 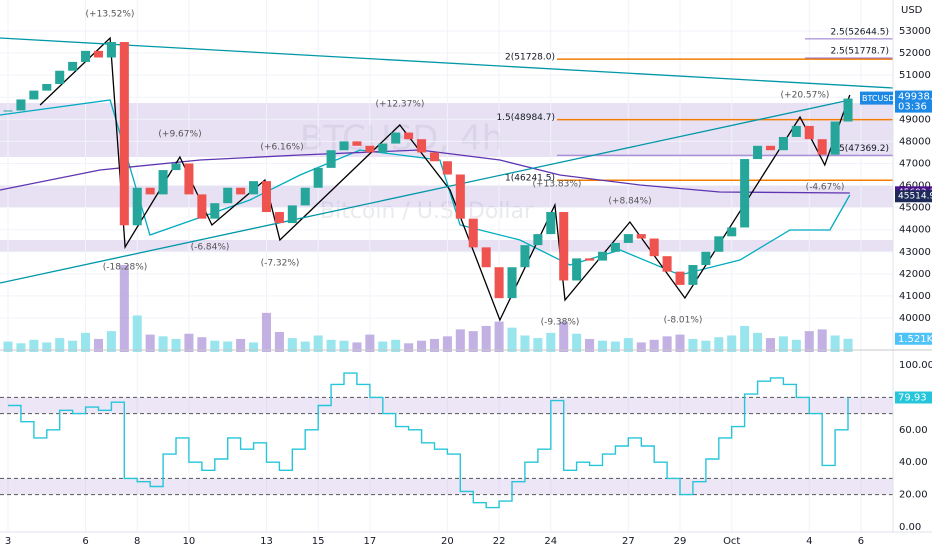 What do you see at coordinates (446, 130) in the screenshot?
I see `price-zone` at bounding box center [446, 130].